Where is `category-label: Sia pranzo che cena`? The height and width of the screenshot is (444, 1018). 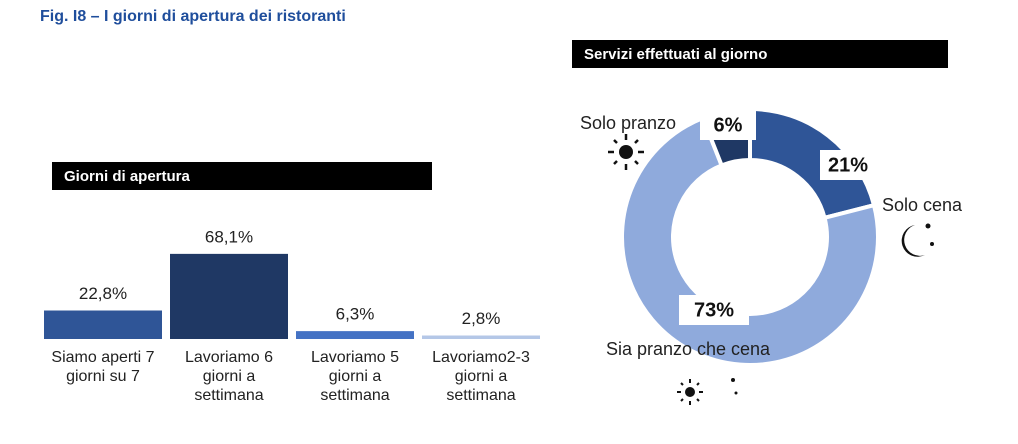 category-label: Sia pranzo che cena is located at coordinates (688, 349).